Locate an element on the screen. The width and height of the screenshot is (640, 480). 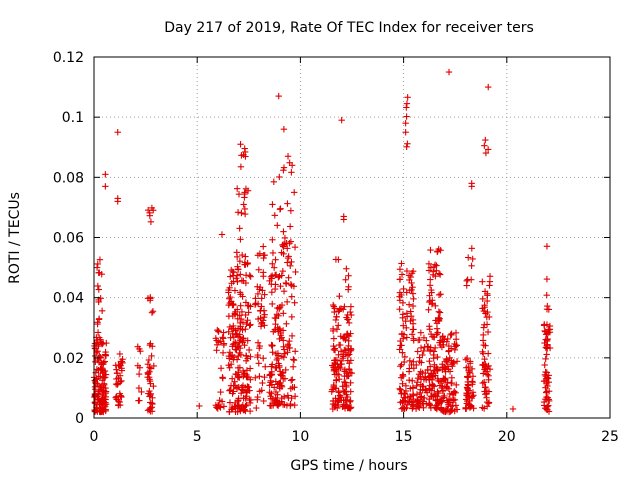
x-tick-label: 5 is located at coordinates (197, 437).